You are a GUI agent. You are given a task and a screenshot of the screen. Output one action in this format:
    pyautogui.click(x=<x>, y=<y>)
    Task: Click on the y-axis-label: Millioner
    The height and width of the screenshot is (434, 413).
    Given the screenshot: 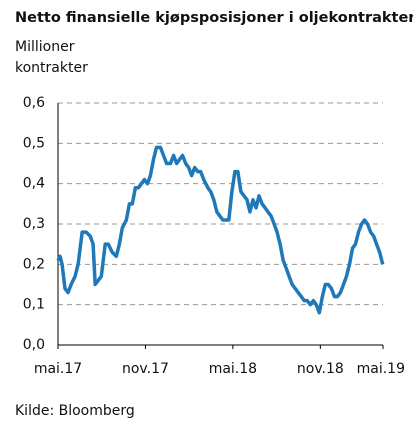 What is the action you would take?
    pyautogui.click(x=45, y=47)
    